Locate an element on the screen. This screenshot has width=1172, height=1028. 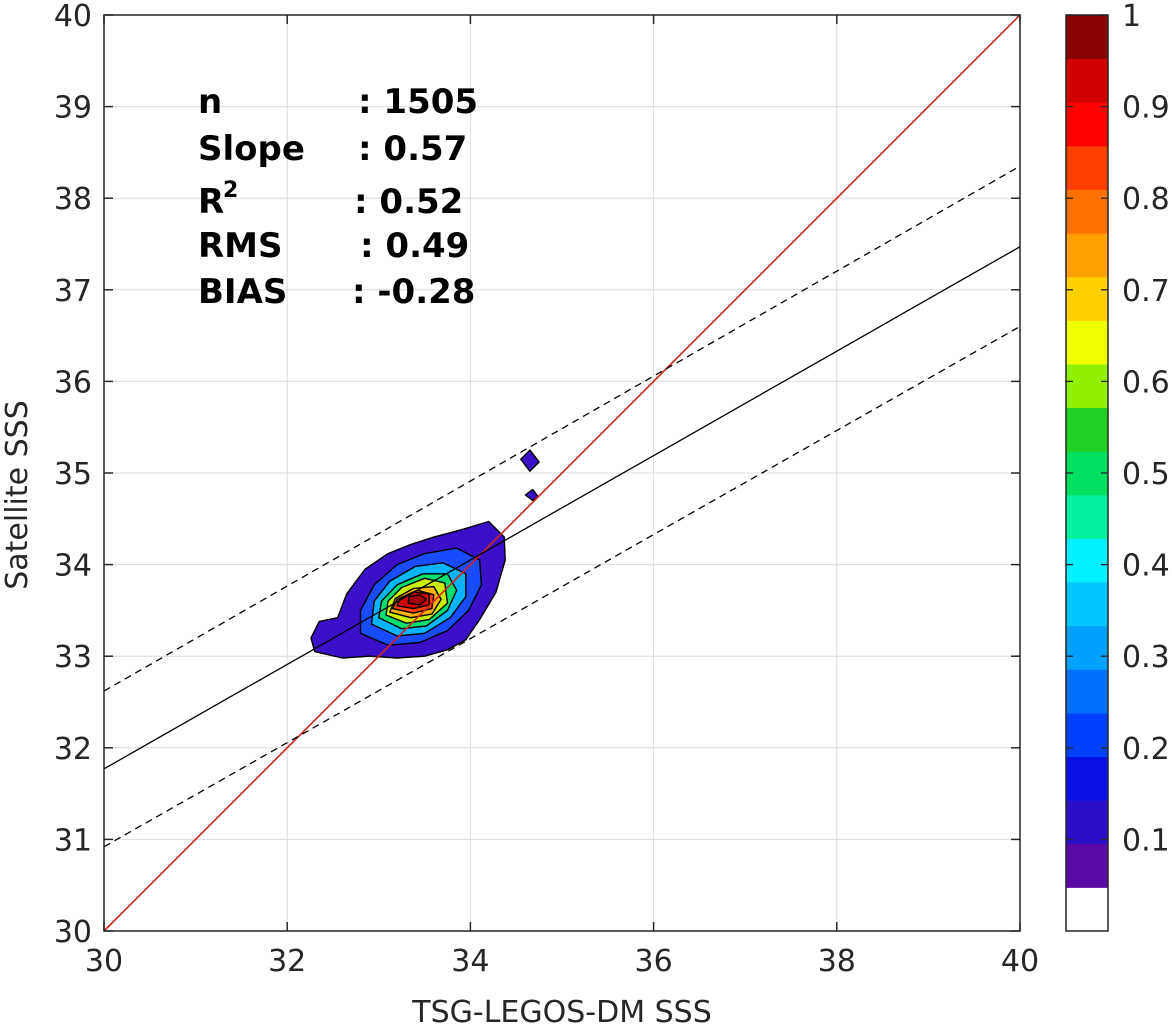
stat-value: : 0.57 is located at coordinates (412, 149).